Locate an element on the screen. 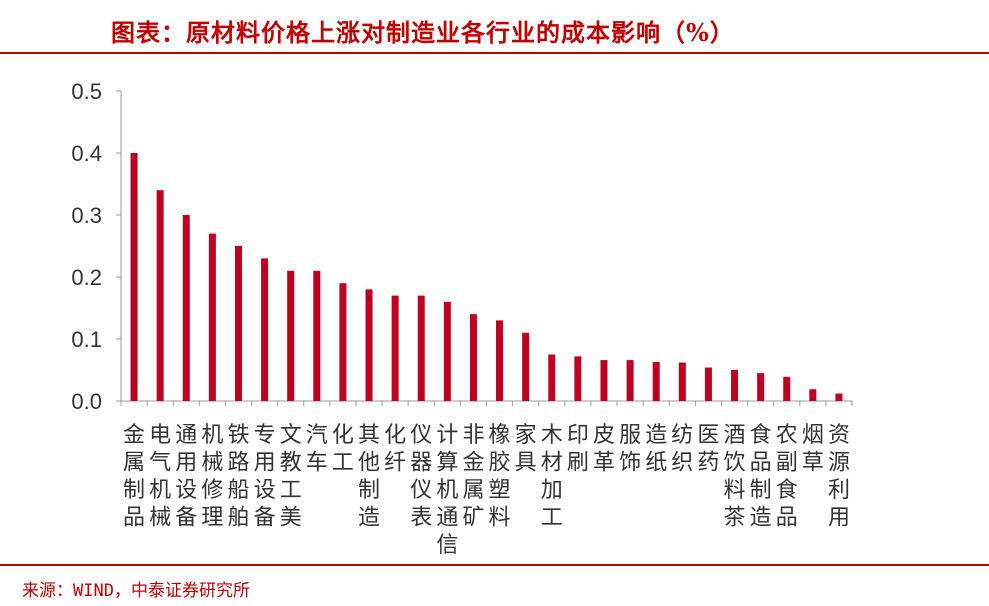 Image resolution: width=989 pixels, height=606 pixels. y-tick-label: 0.2 is located at coordinates (86, 277).